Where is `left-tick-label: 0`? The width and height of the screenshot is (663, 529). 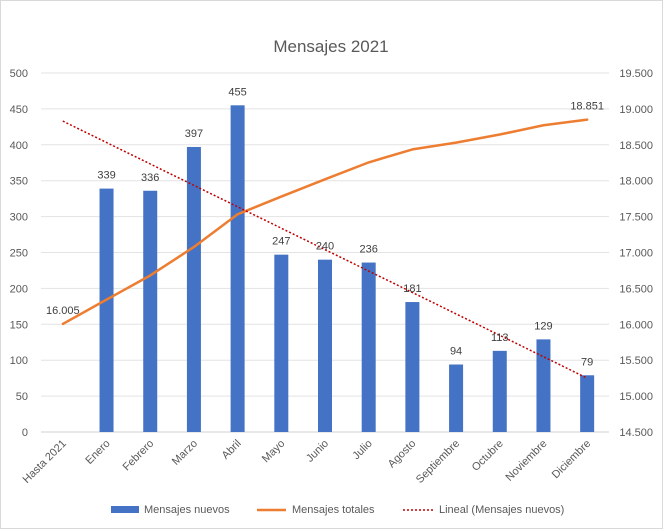 left-tick-label: 0 is located at coordinates (25, 433).